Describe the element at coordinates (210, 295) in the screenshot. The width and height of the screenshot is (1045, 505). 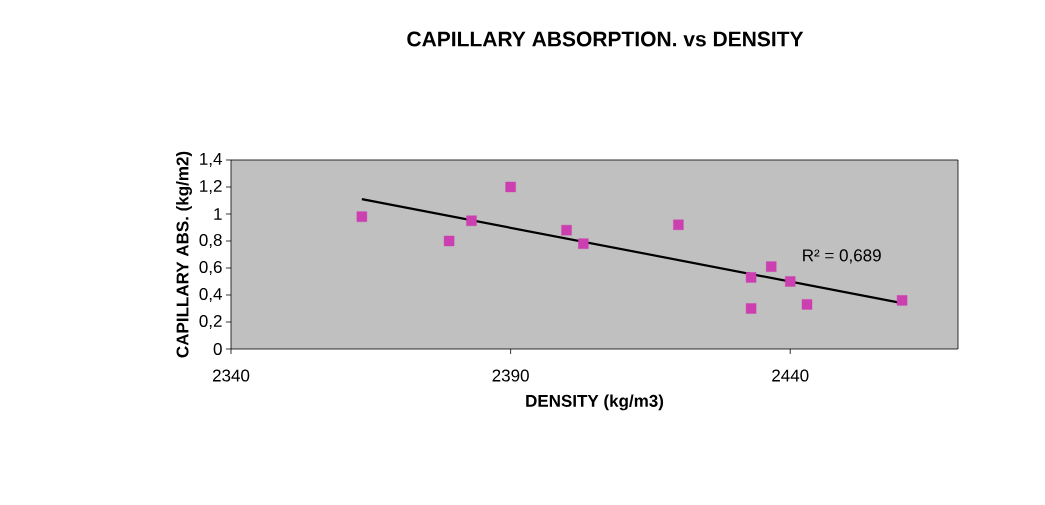
I see `y-tick-label: 0,4` at that location.